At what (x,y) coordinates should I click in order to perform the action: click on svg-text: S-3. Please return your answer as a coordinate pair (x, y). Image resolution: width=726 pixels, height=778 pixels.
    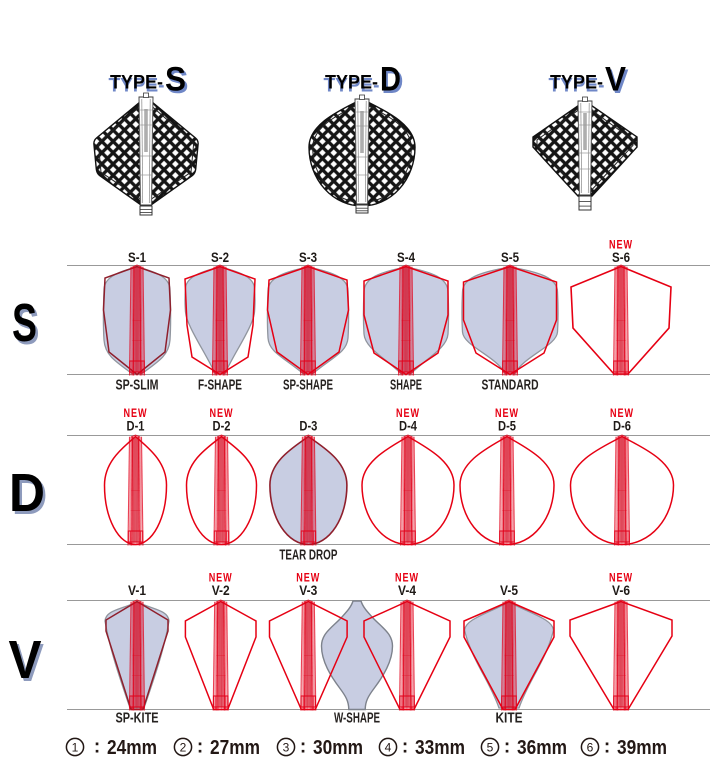
    Looking at the image, I should click on (308, 257).